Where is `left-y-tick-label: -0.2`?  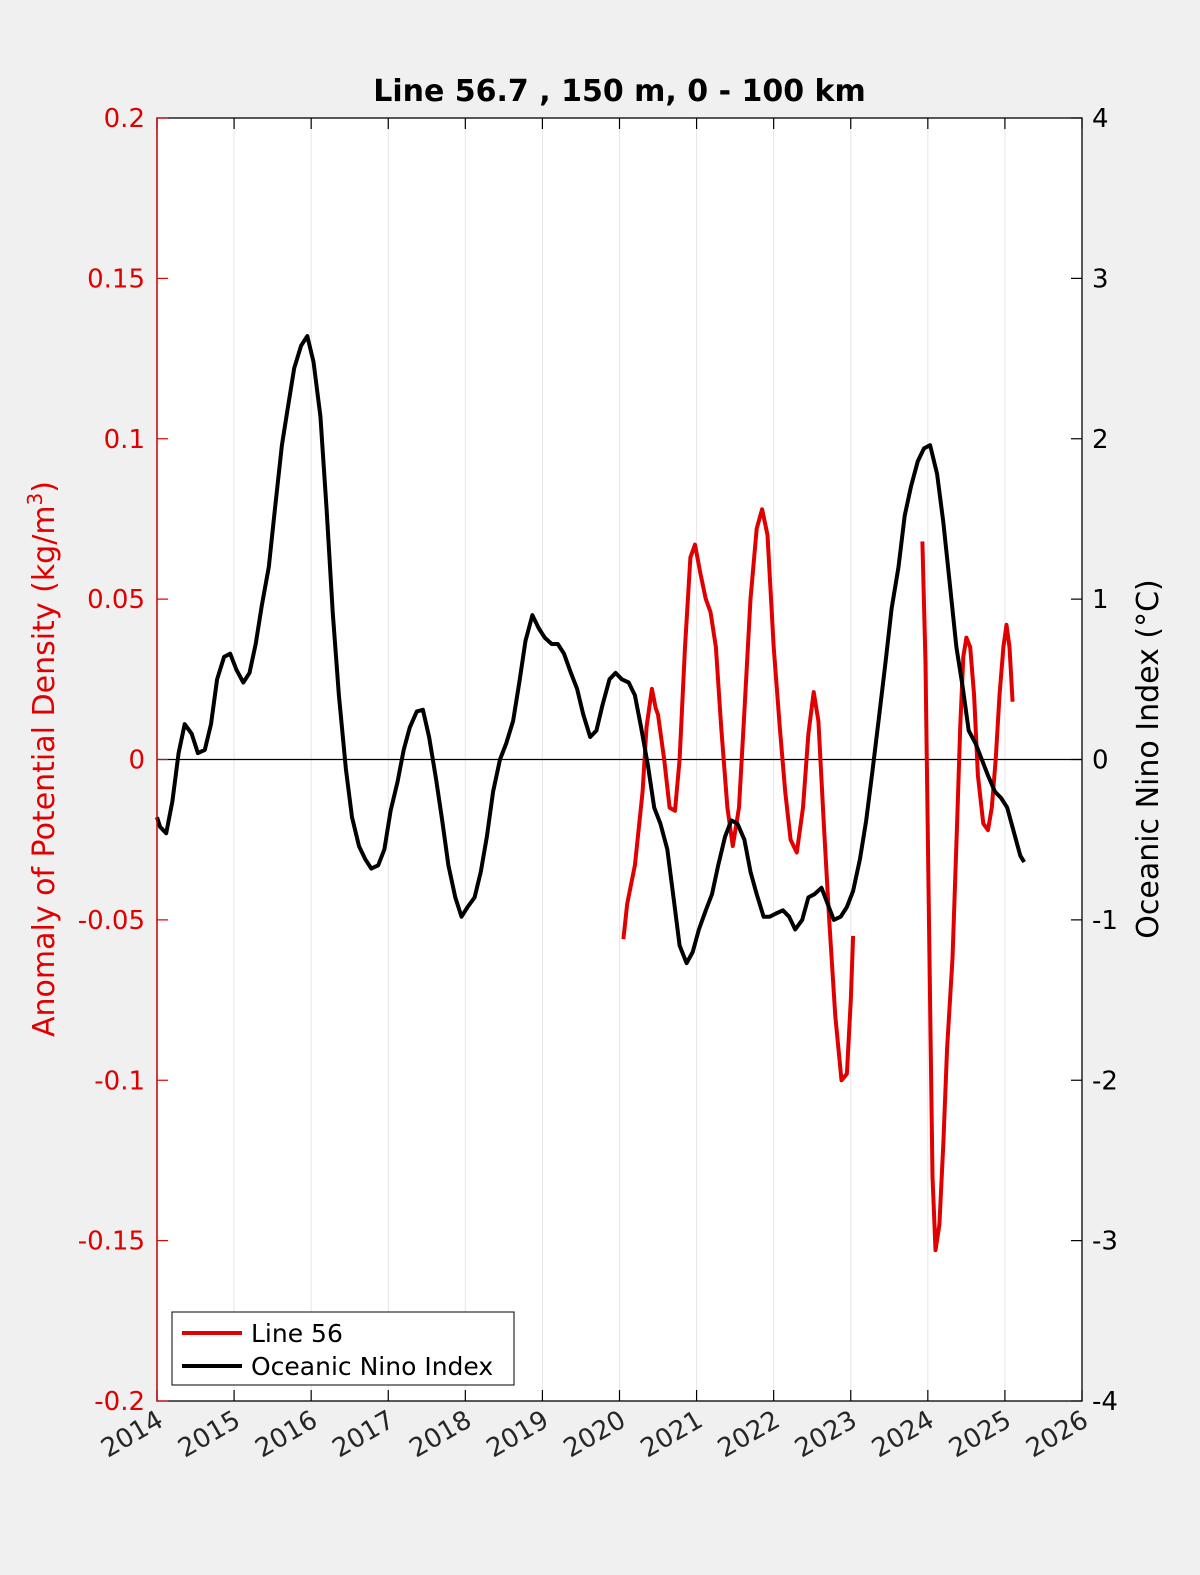 left-y-tick-label: -0.2 is located at coordinates (119, 1402).